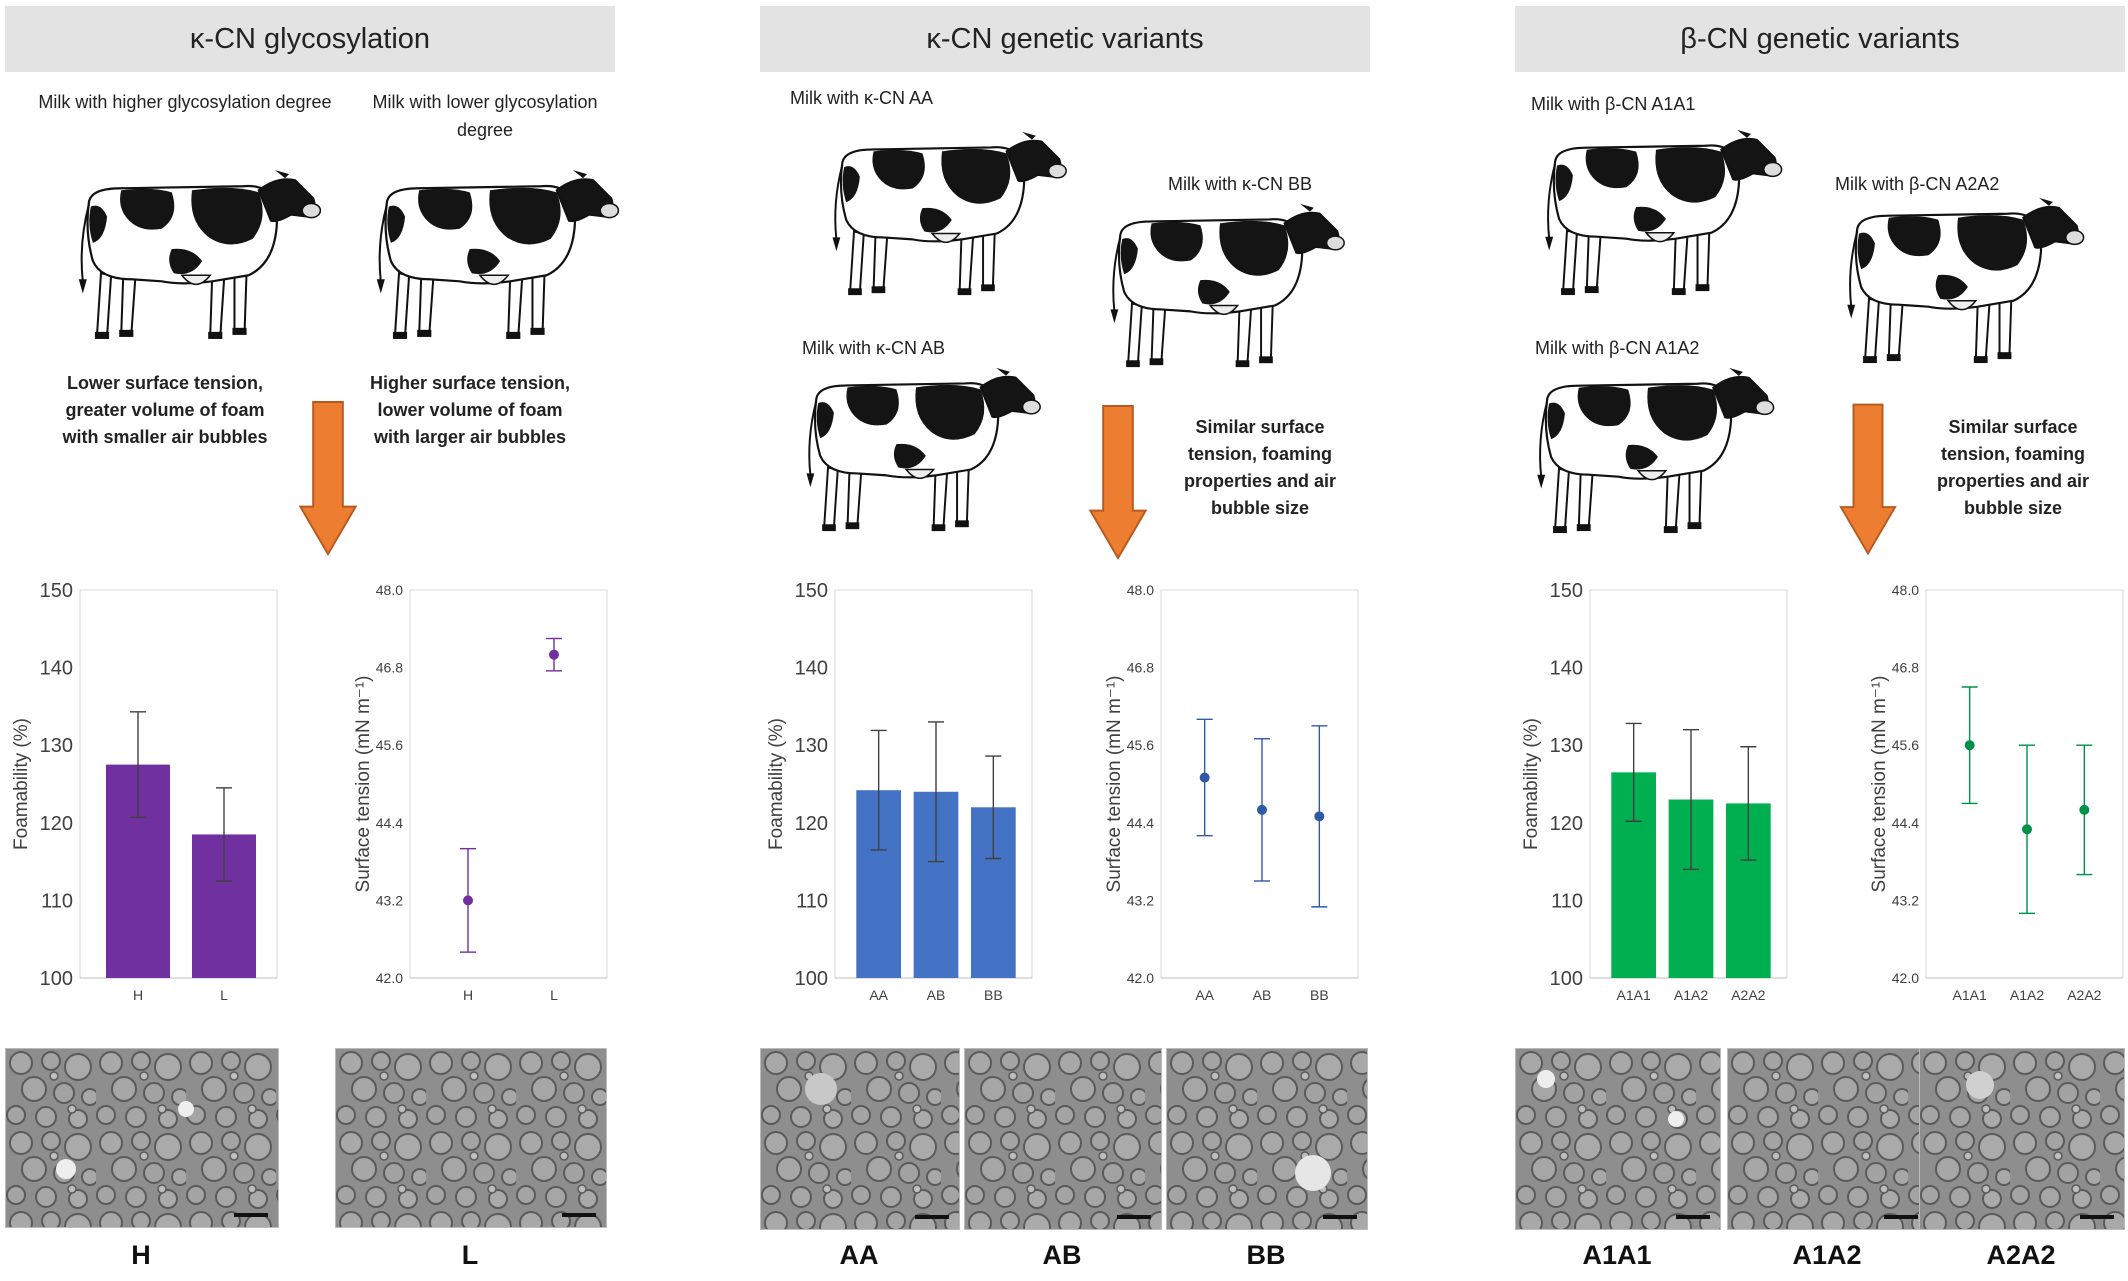 Image resolution: width=2128 pixels, height=1281 pixels. What do you see at coordinates (899, 791) in the screenshot?
I see `foamability-chart-kcn: 100 110 120 130 140 150 Foamability (%) AA AB BB` at bounding box center [899, 791].